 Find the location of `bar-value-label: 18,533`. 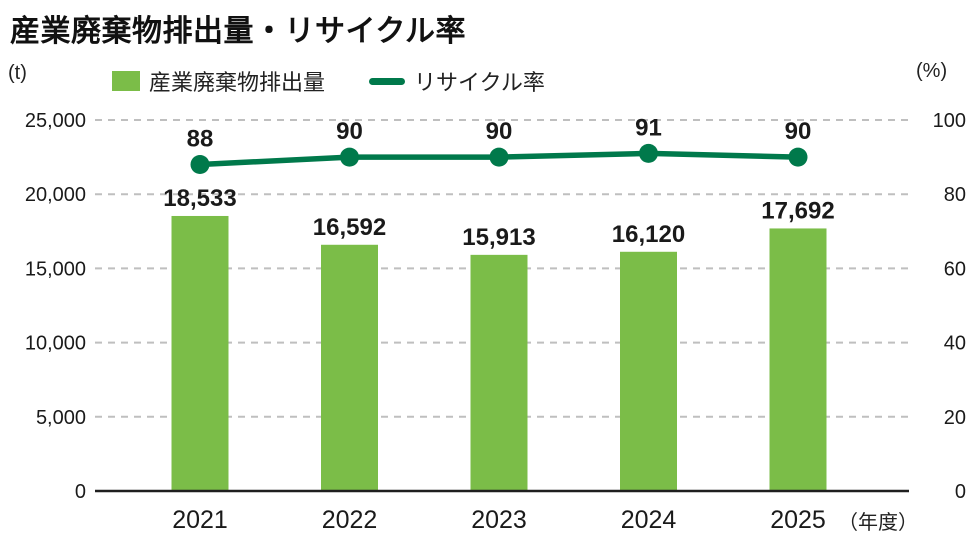

bar-value-label: 18,533 is located at coordinates (199, 198).